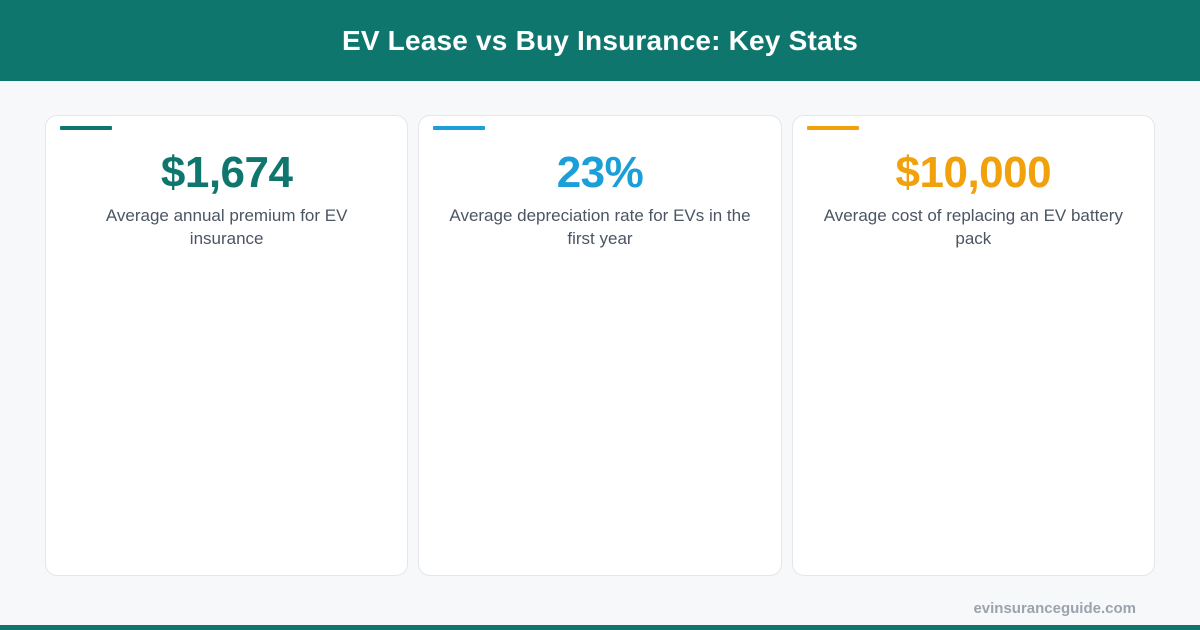 This screenshot has height=630, width=1200. Describe the element at coordinates (600, 627) in the screenshot. I see `bottom-accent-bar` at that location.